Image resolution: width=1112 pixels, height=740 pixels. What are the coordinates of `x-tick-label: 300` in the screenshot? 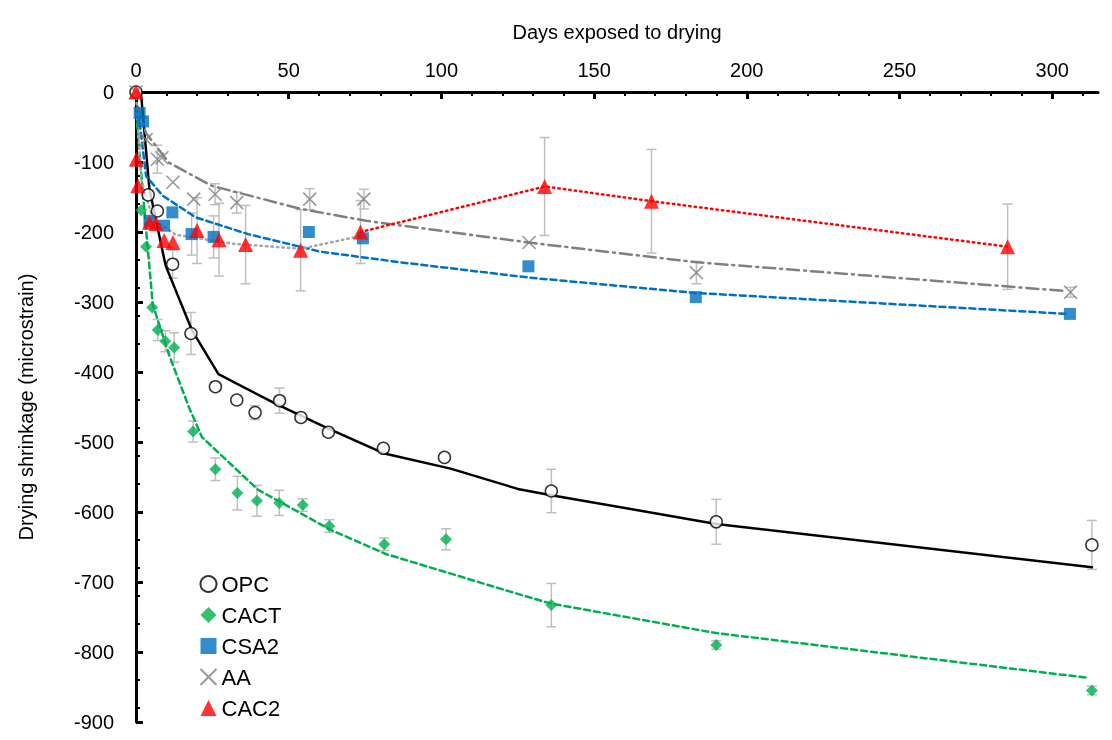 It's located at (1052, 70).